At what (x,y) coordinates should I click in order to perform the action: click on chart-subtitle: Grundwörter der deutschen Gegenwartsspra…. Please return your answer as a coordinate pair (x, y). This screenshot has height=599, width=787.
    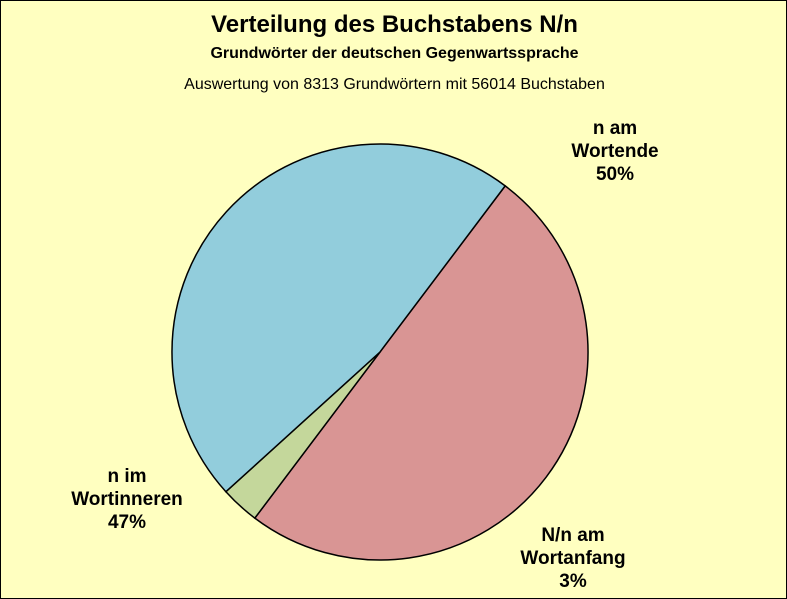
    Looking at the image, I should click on (394, 53).